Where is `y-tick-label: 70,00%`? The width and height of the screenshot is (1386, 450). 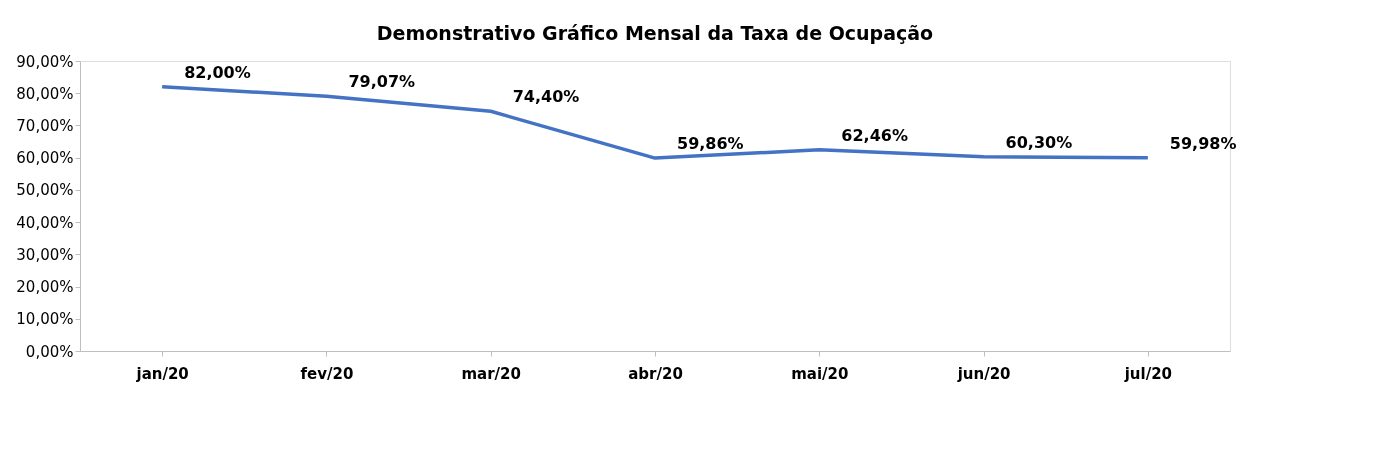
y-tick-label: 70,00% is located at coordinates (45, 125).